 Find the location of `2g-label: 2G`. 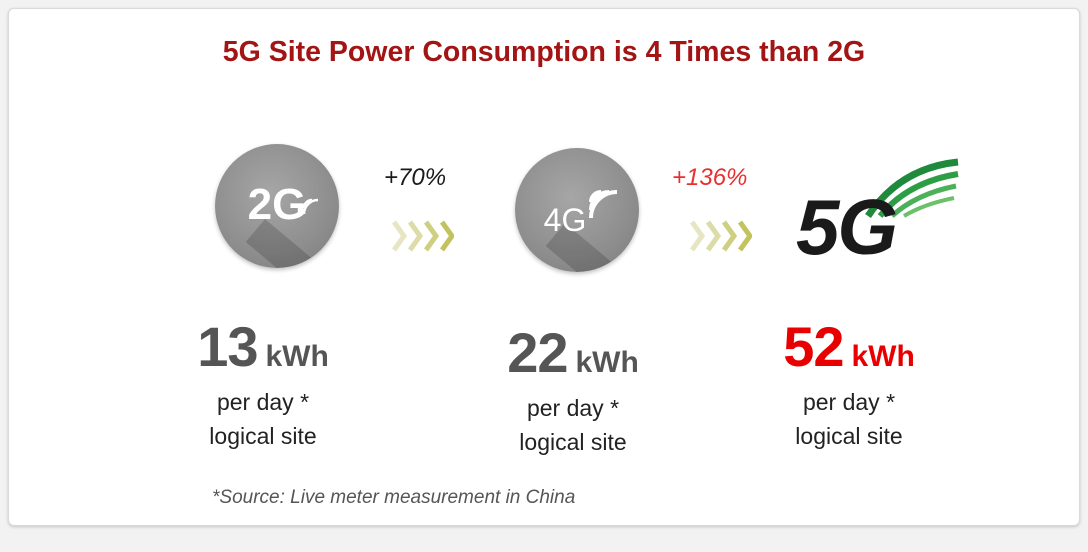

2g-label: 2G is located at coordinates (277, 204).